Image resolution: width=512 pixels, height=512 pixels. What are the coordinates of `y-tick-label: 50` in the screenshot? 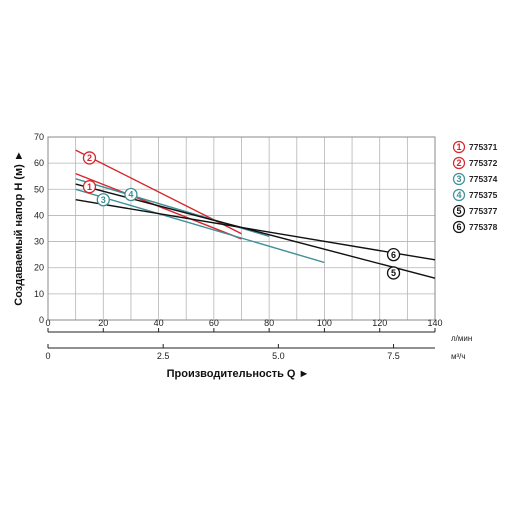 It's located at (39, 189).